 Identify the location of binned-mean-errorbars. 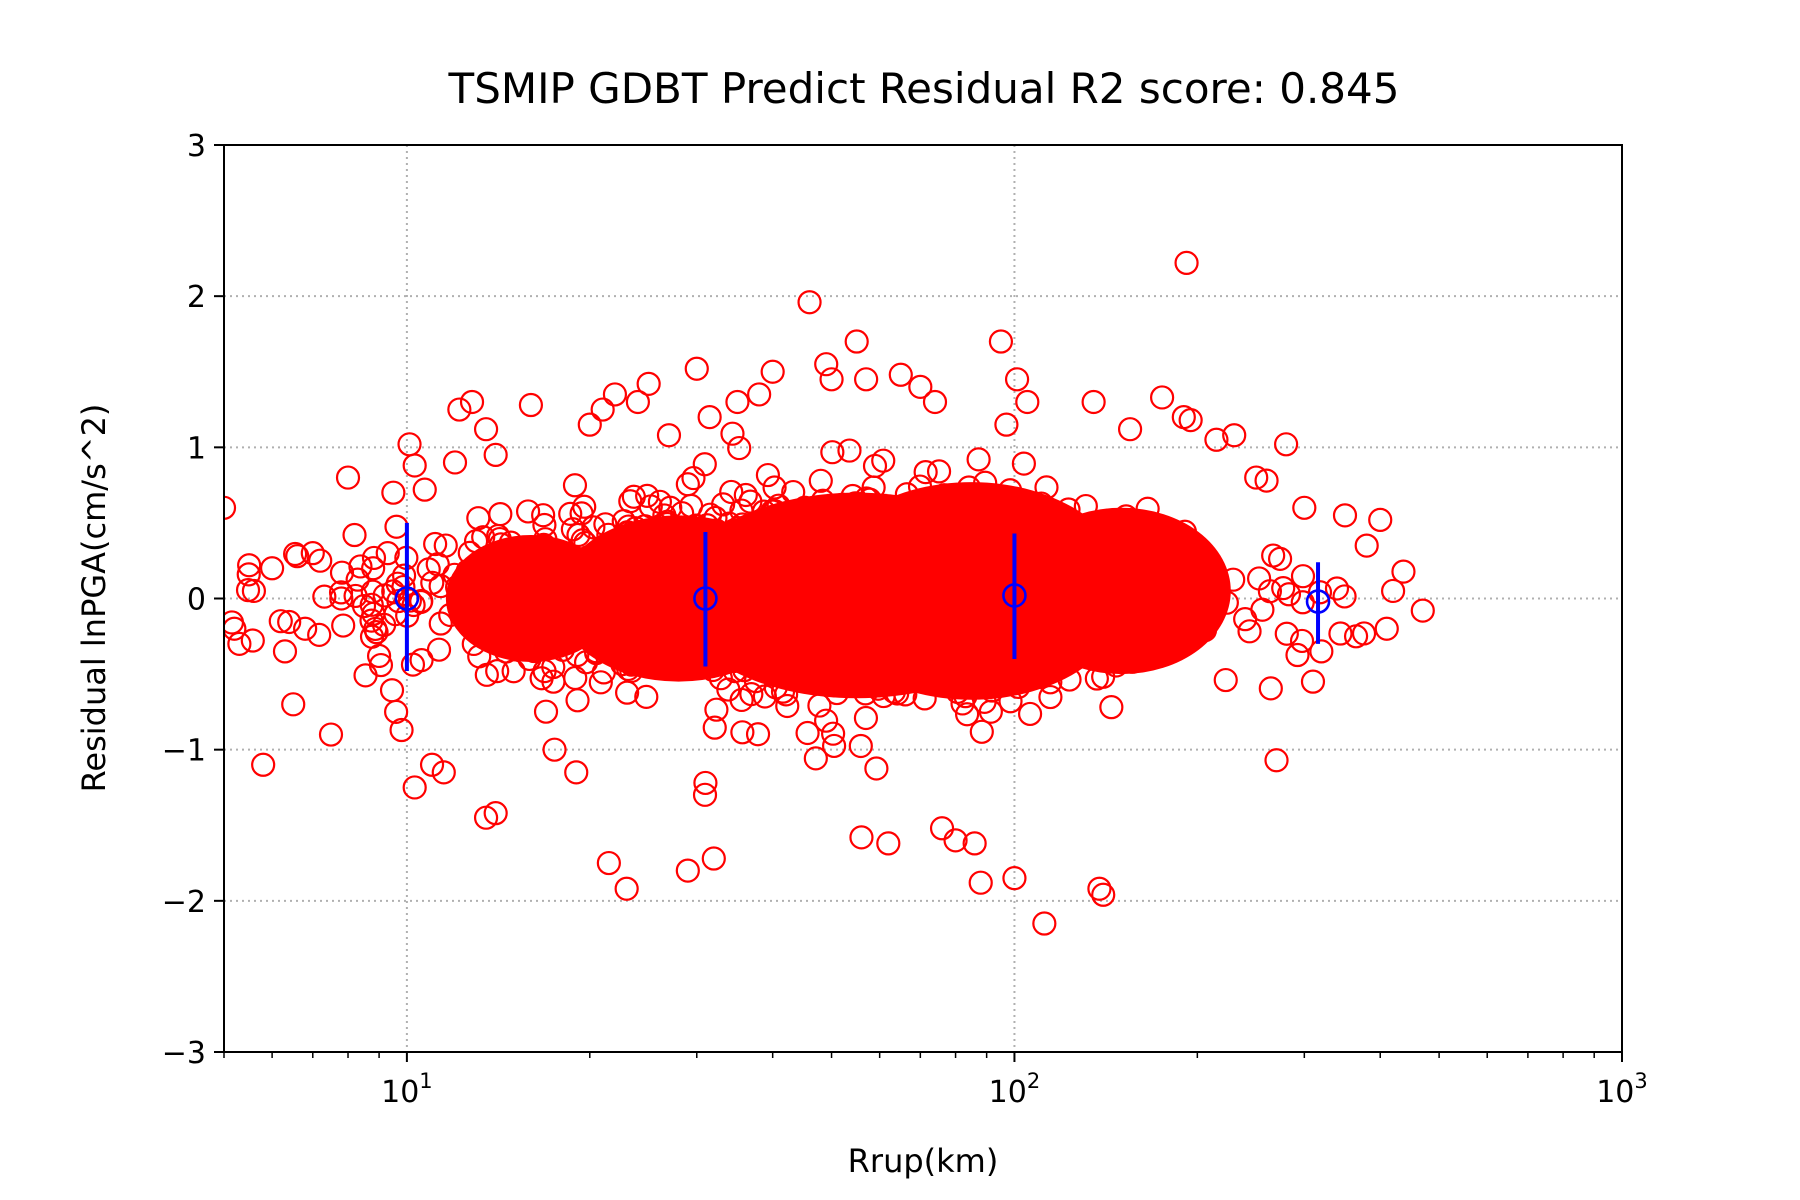
(862, 597).